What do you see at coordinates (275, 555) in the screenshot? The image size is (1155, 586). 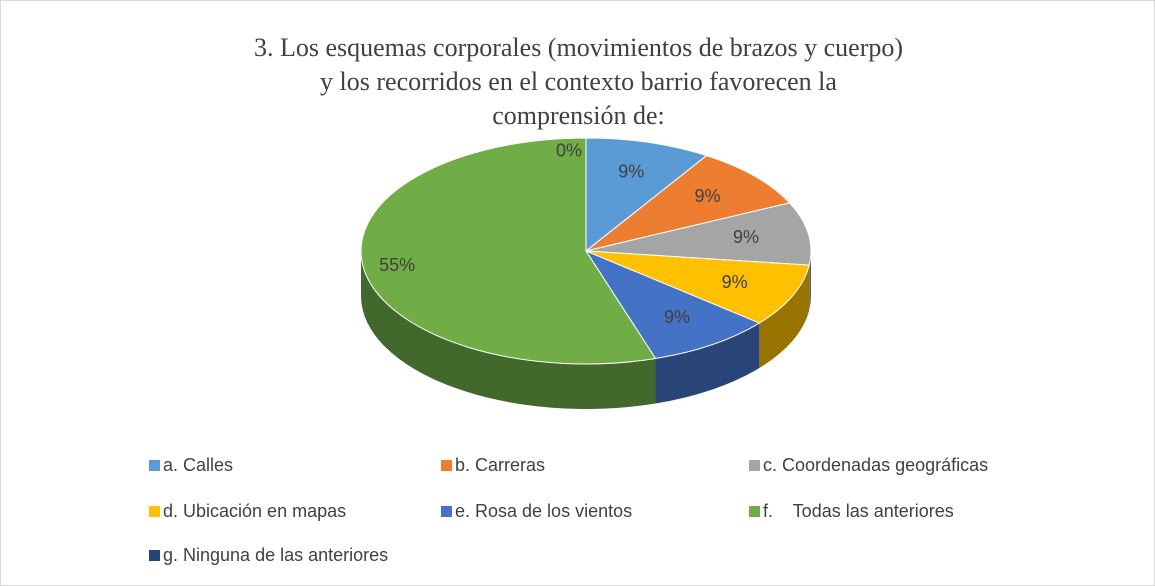 I see `legend-label: g. Ninguna de las anteriores` at bounding box center [275, 555].